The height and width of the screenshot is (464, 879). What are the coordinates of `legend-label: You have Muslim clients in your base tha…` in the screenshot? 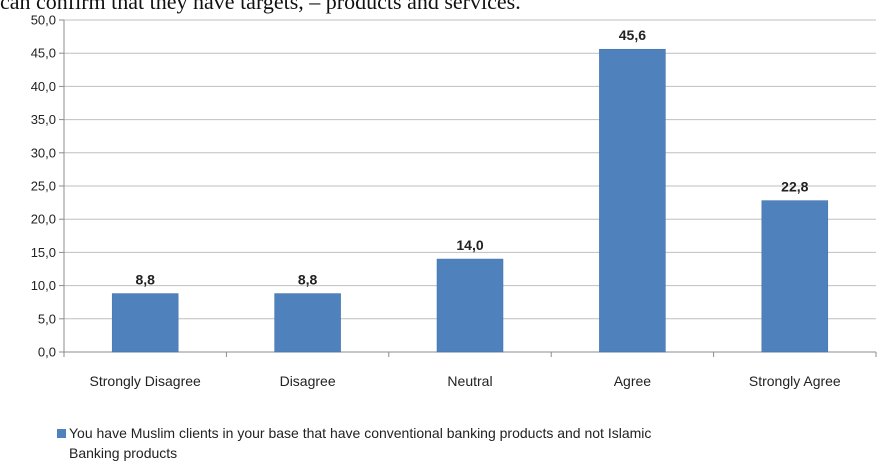 It's located at (360, 433).